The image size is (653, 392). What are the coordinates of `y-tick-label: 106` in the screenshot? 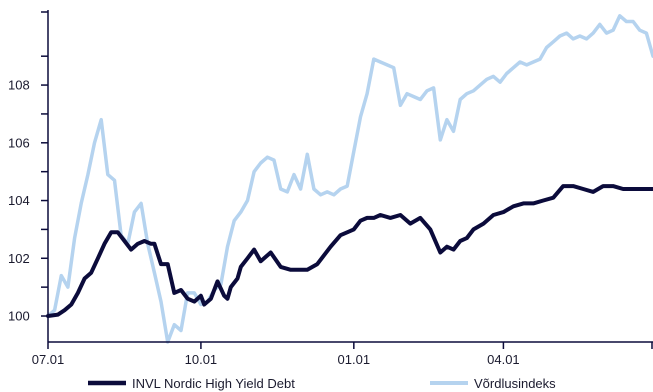 It's located at (19, 142).